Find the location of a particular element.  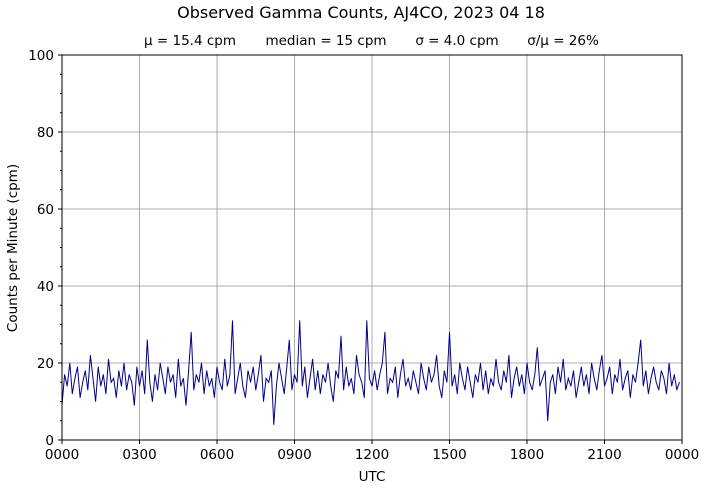

y-tick-label: 80 is located at coordinates (45, 133).